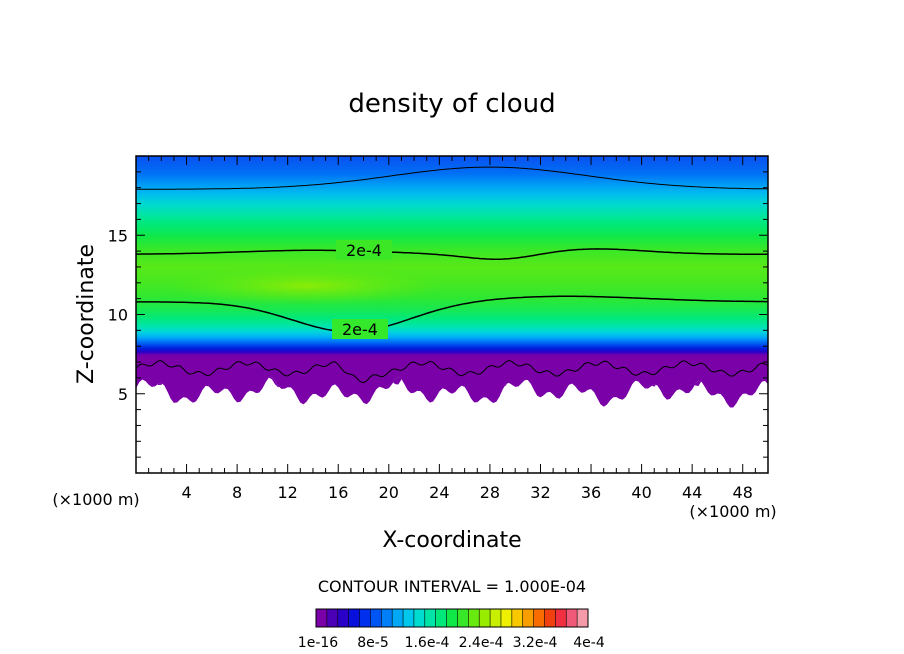 The width and height of the screenshot is (904, 654). Describe the element at coordinates (451, 629) in the screenshot. I see `colorbar: 1e-16 8e-5 1.6e-4 2.4e-4 3.2e-4 4e-4` at that location.